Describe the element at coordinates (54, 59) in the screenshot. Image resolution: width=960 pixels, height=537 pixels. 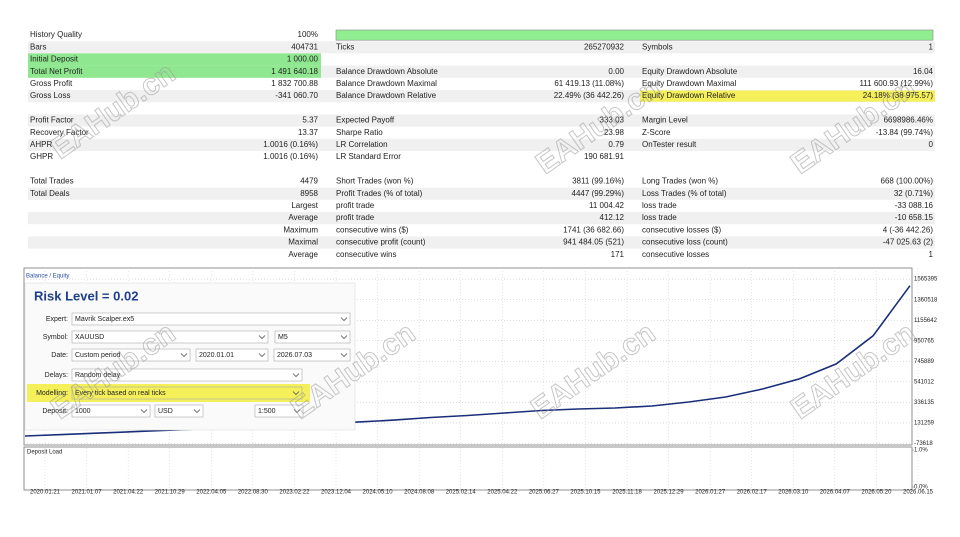
I see `label: Initial Deposit` at that location.